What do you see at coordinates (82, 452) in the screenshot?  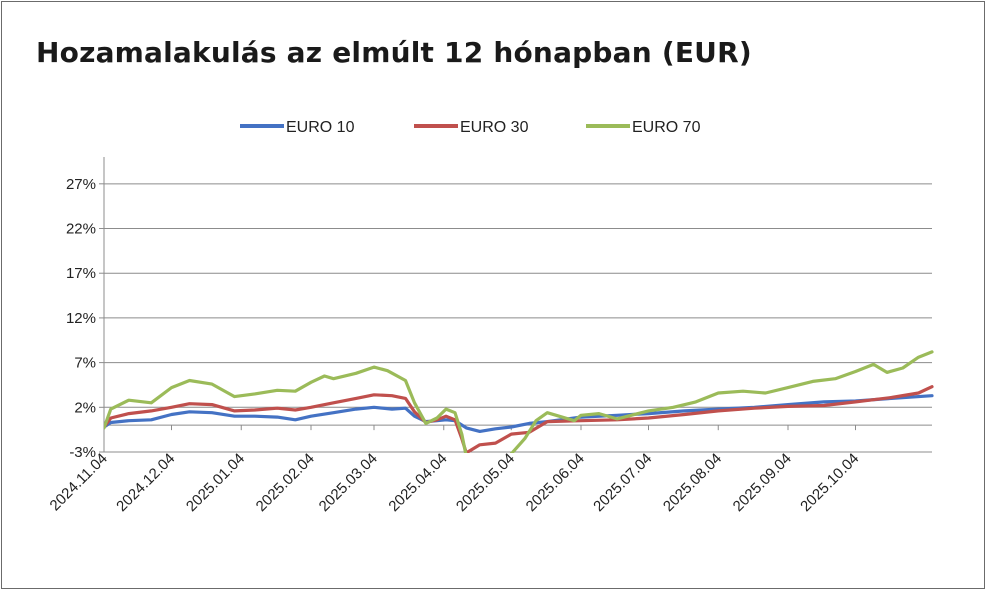 I see `y-tick-label: -3%` at bounding box center [82, 452].